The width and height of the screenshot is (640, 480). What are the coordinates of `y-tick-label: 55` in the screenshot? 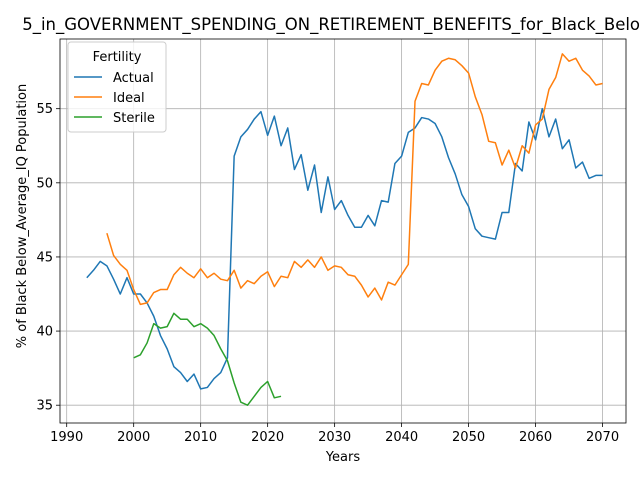 It's located at (44, 109).